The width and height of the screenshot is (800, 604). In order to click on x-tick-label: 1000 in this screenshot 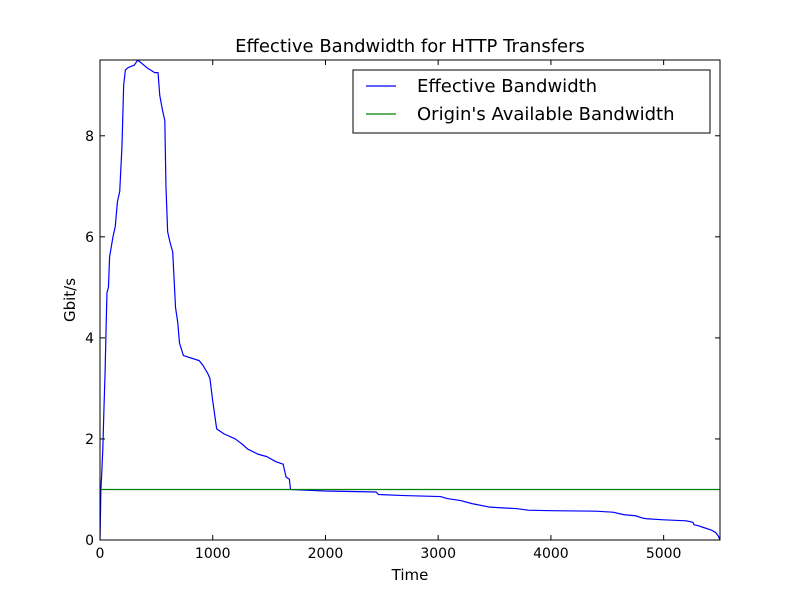, I will do `click(213, 554)`.